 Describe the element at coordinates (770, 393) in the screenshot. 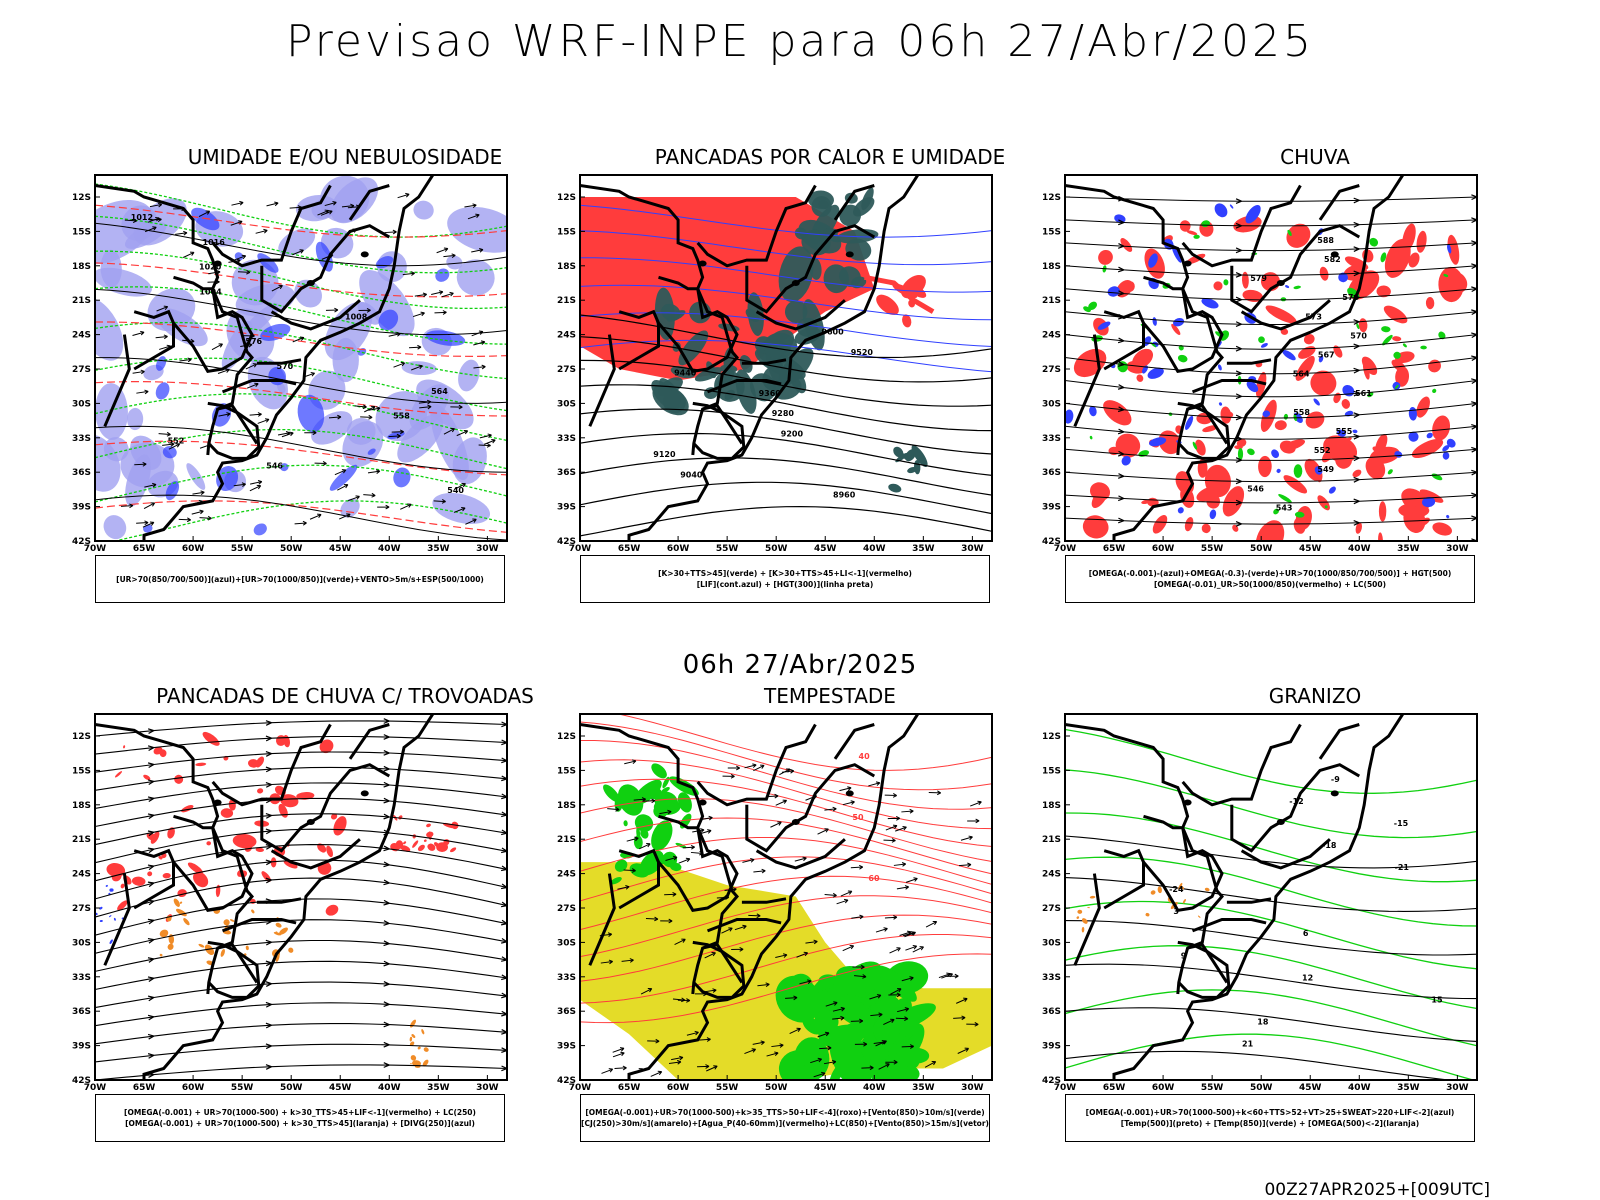

I see `contour-label: 9360` at that location.